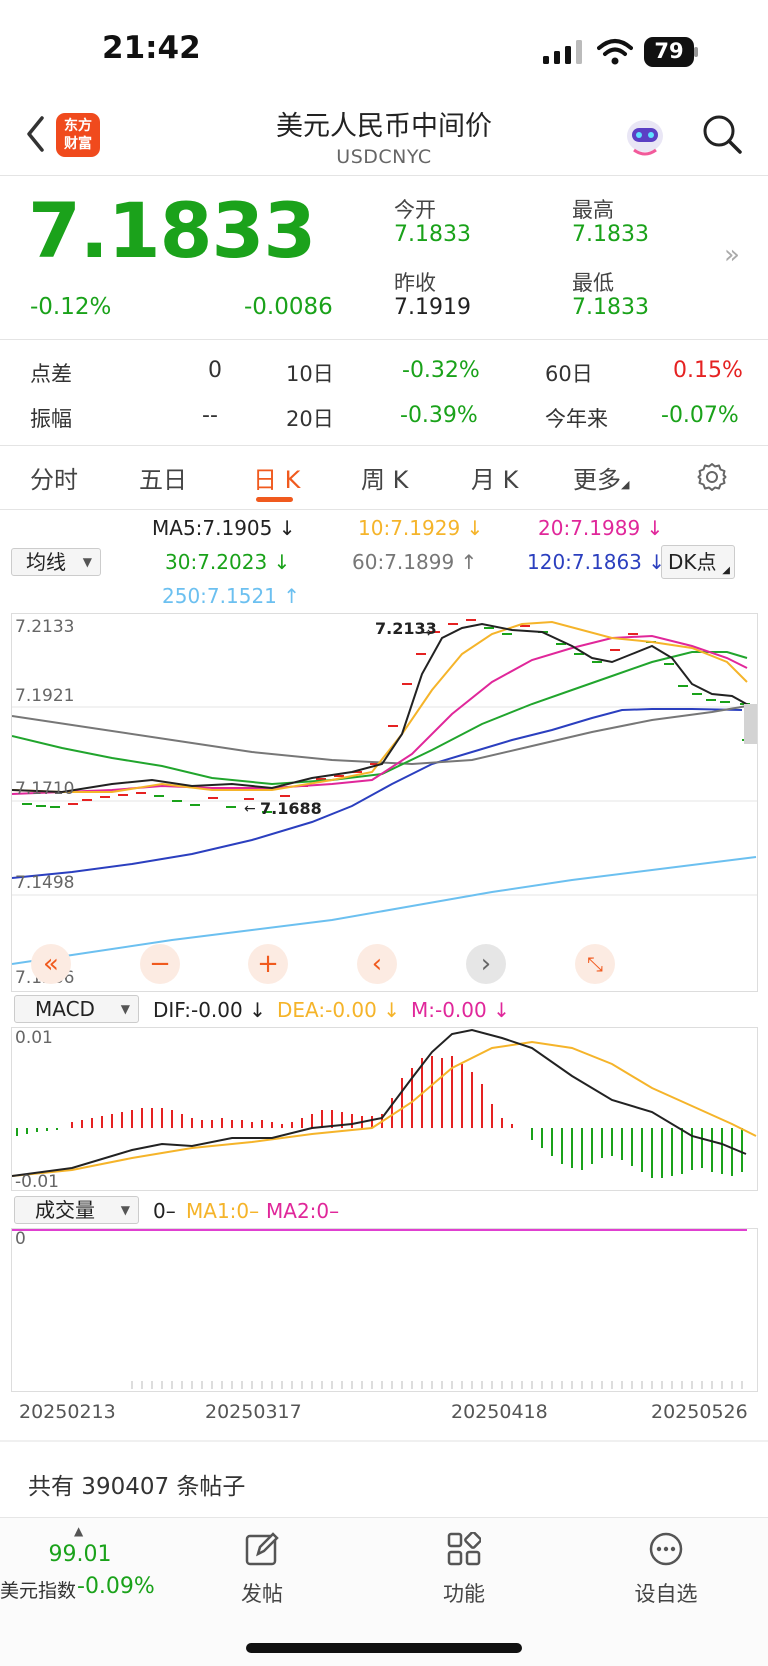  What do you see at coordinates (379, 1230) in the screenshot?
I see `volume-ma-line` at bounding box center [379, 1230].